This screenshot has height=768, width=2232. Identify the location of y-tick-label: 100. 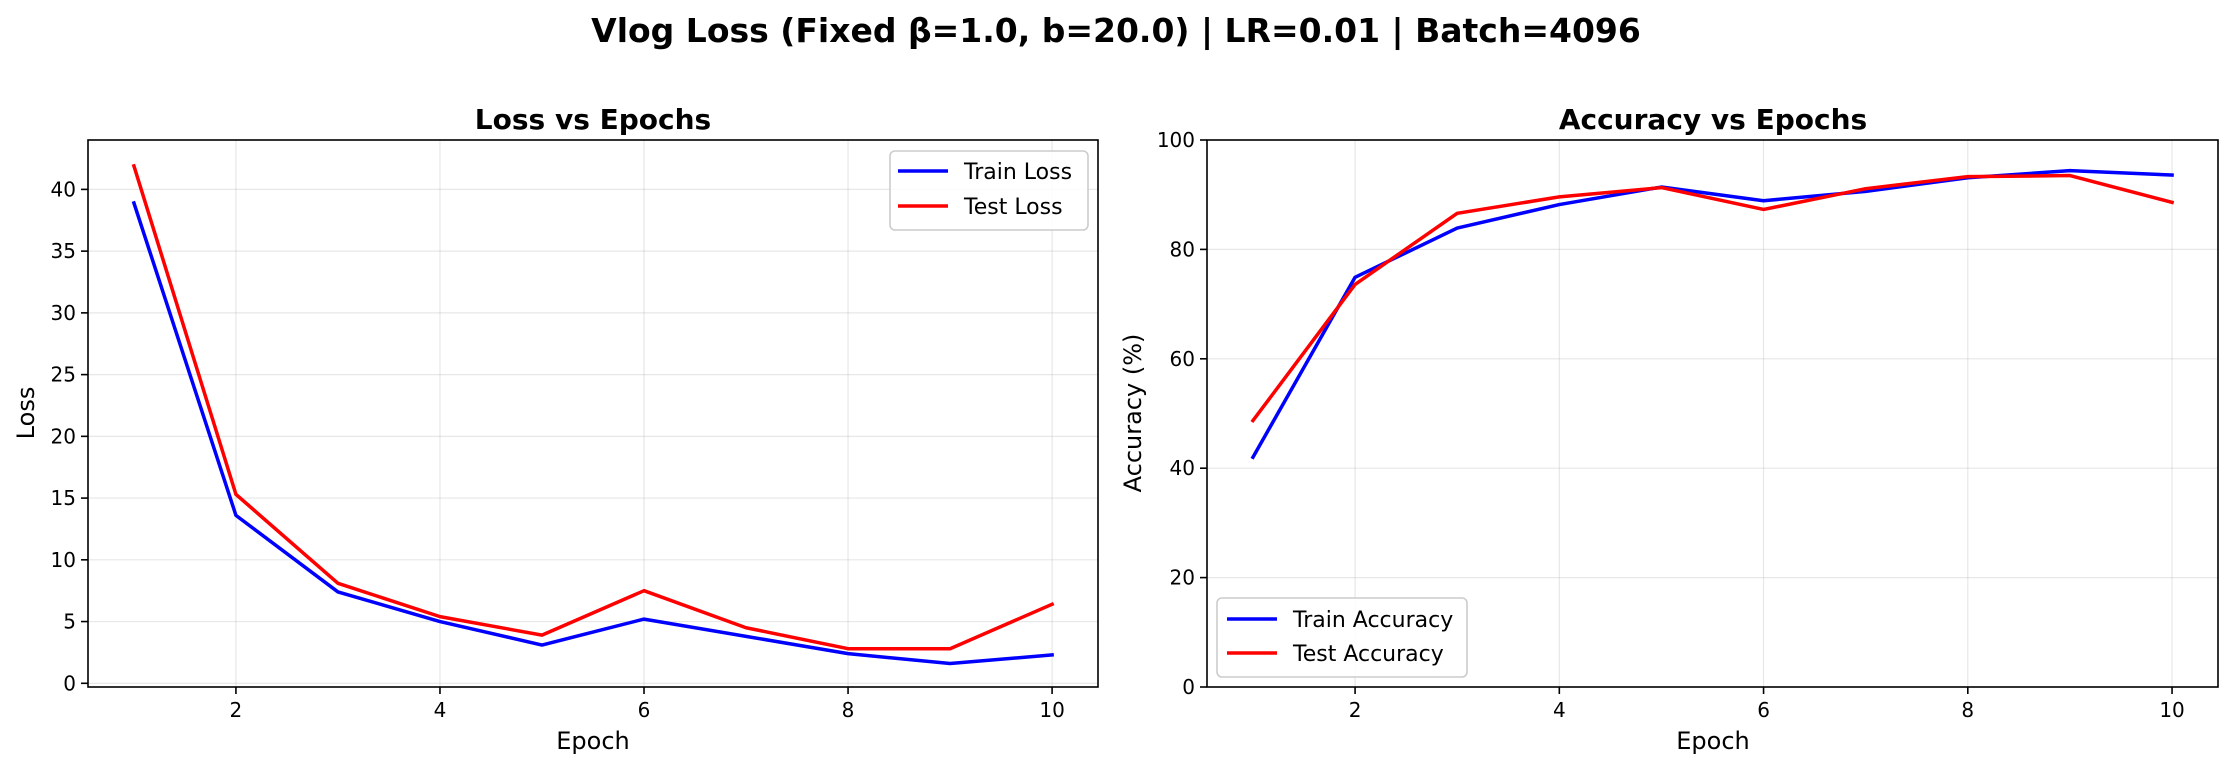
(1176, 140).